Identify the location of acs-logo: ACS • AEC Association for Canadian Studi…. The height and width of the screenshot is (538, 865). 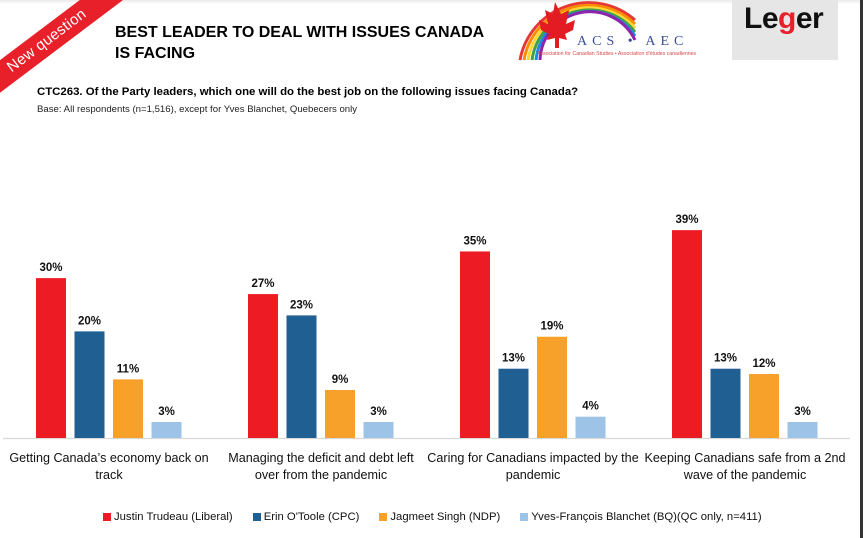
(625, 31).